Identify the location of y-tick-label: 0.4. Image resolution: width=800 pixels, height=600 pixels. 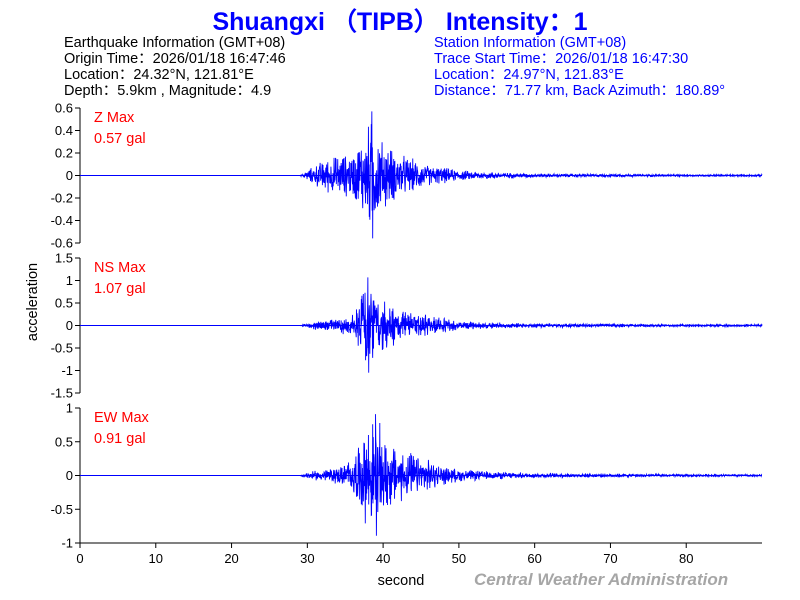
(64, 130).